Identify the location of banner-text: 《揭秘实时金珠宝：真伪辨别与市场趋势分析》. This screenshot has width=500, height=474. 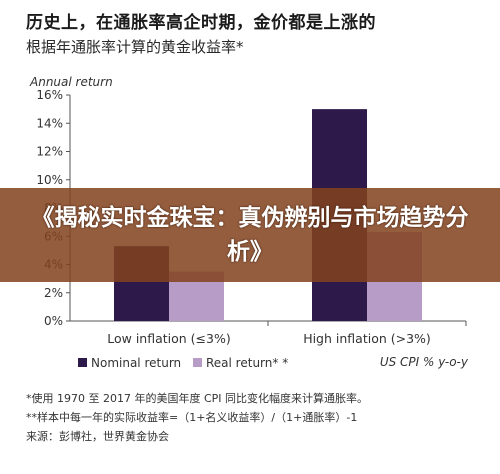
(250, 235).